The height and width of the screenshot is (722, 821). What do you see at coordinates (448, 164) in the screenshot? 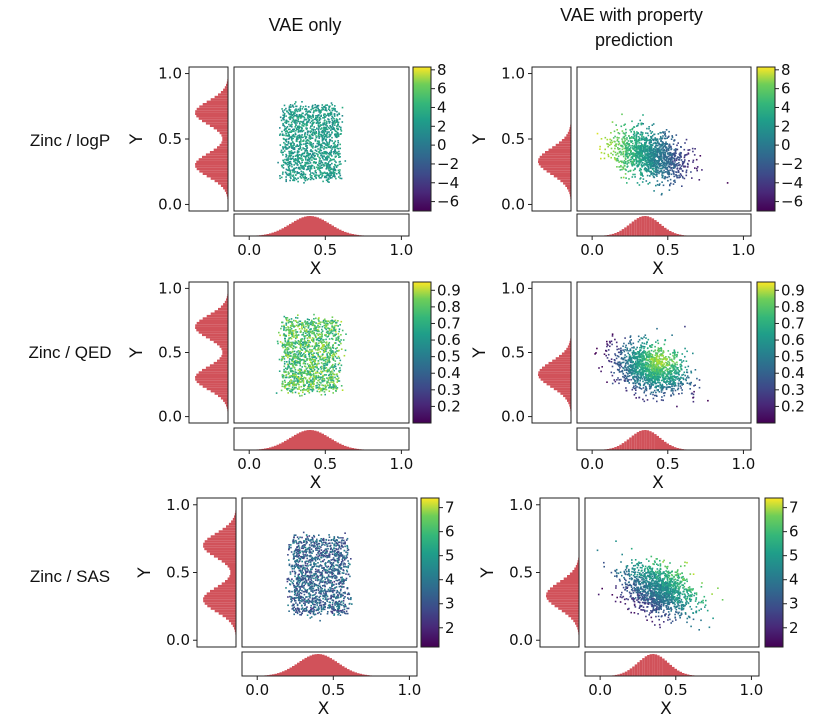
I see `colorbar-tick-label: −2` at bounding box center [448, 164].